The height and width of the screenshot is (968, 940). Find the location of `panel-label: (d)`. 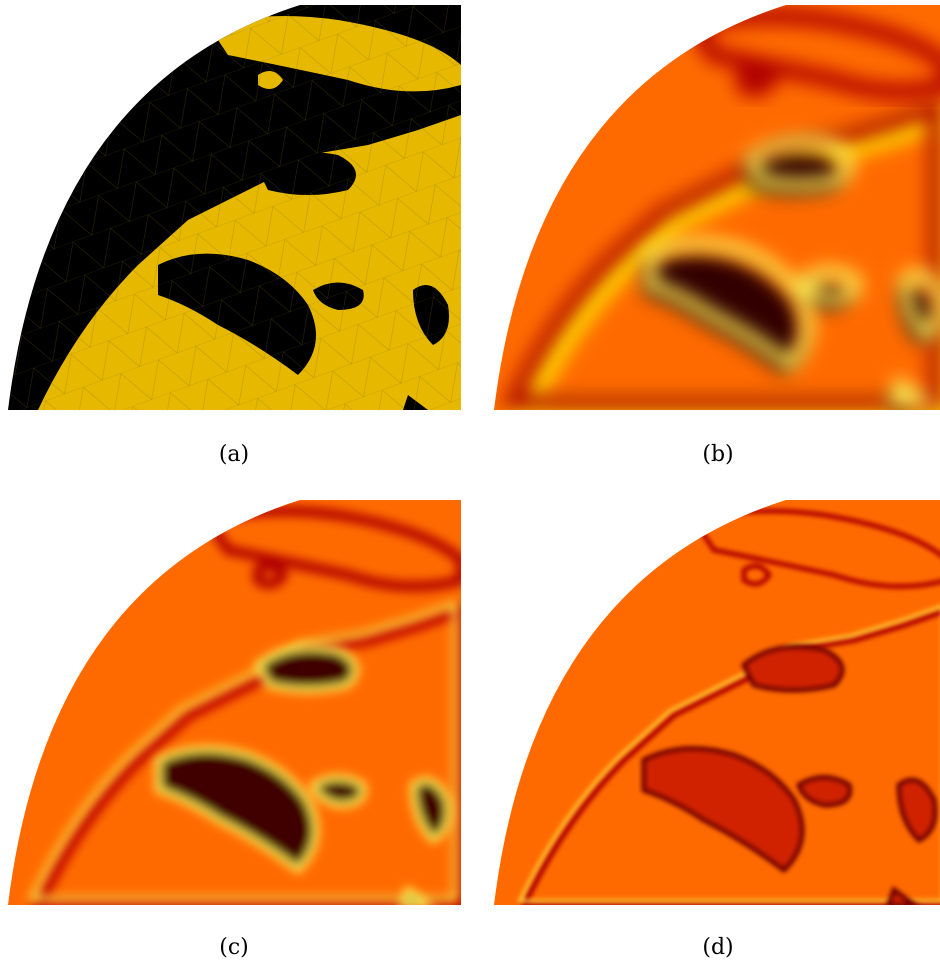

panel-label: (d) is located at coordinates (717, 947).